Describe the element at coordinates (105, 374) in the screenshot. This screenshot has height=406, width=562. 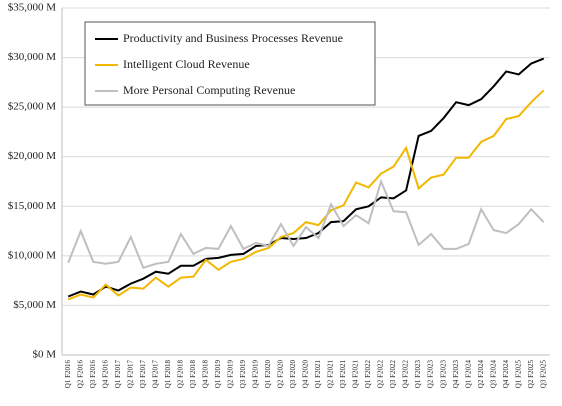
I see `x-tick-label: Q4 F2016` at that location.